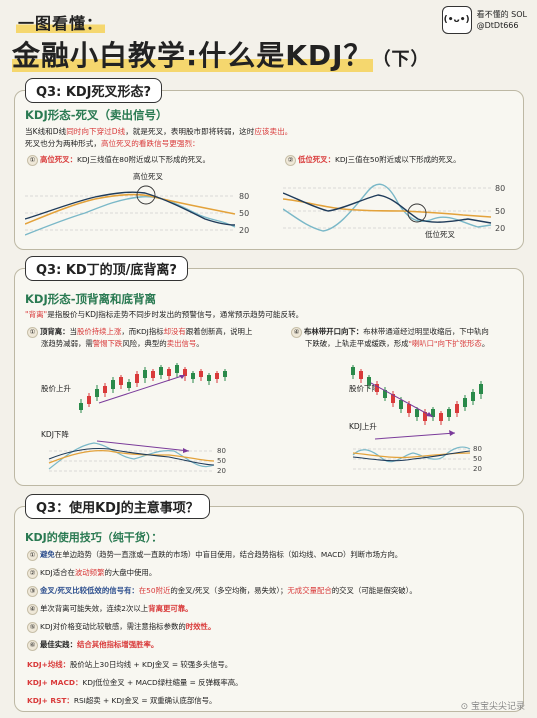 The width and height of the screenshot is (537, 718). What do you see at coordinates (484, 20) in the screenshot?
I see `author-badge: (•ᴗ•) 看不懂的 SOL @DtDt666` at bounding box center [484, 20].